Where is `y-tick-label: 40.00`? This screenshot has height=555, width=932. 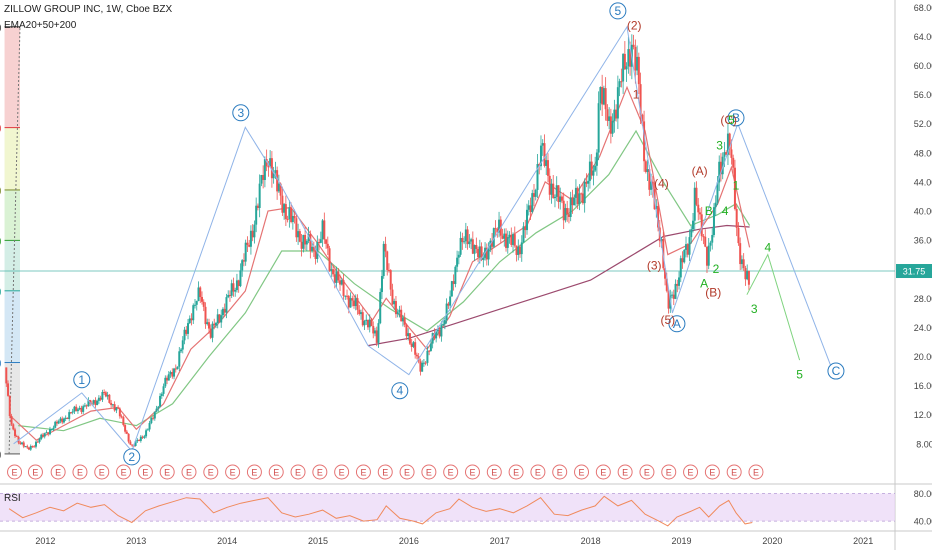 y-tick-label: 40.00 is located at coordinates (923, 211).